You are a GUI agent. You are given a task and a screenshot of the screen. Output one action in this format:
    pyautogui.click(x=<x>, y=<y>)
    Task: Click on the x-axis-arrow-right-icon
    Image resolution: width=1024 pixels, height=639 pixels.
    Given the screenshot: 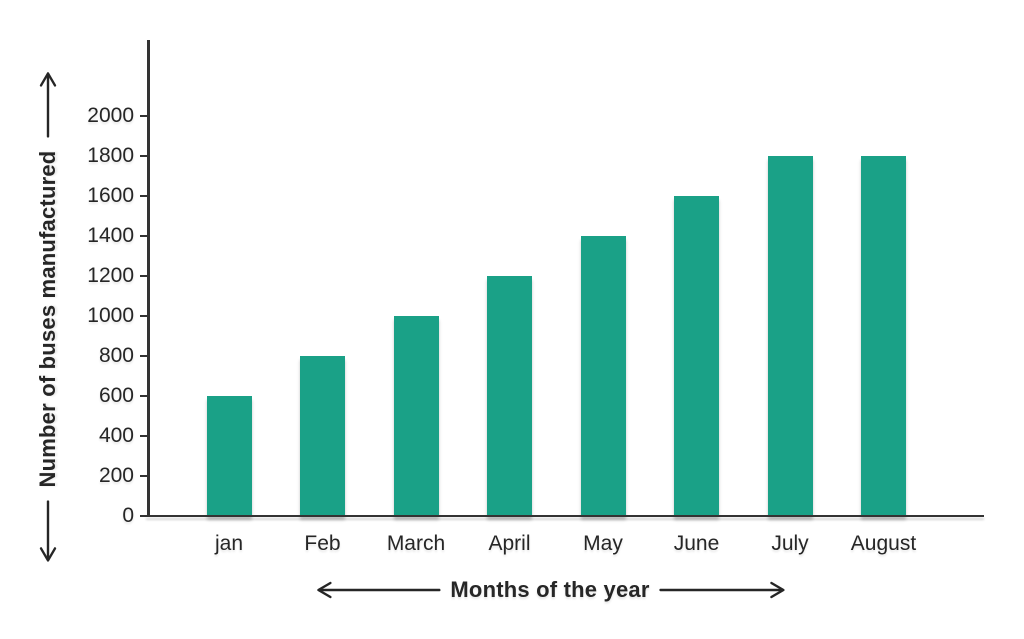 What is the action you would take?
    pyautogui.click(x=722, y=590)
    